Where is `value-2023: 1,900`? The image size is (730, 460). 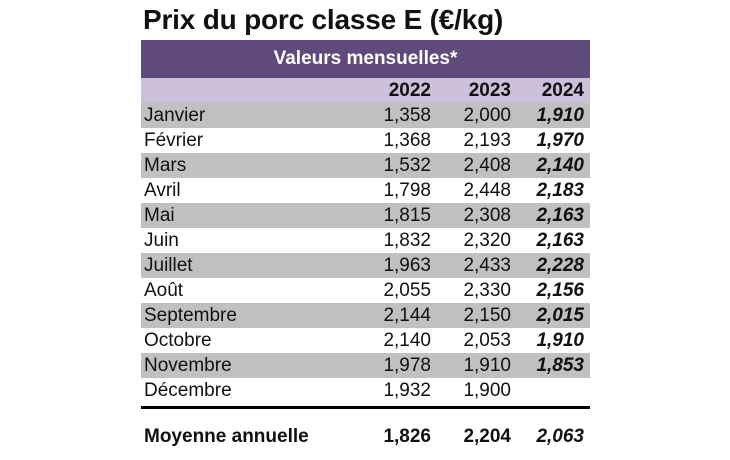
value-2023: 1,900 is located at coordinates (487, 390).